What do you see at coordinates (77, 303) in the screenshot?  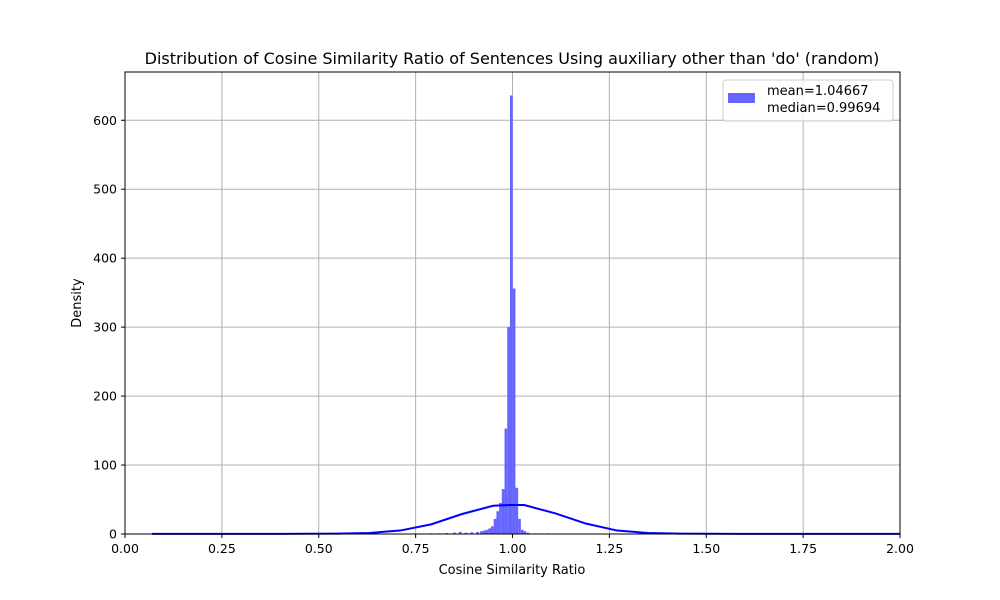 I see `y-axis-label: Density` at bounding box center [77, 303].